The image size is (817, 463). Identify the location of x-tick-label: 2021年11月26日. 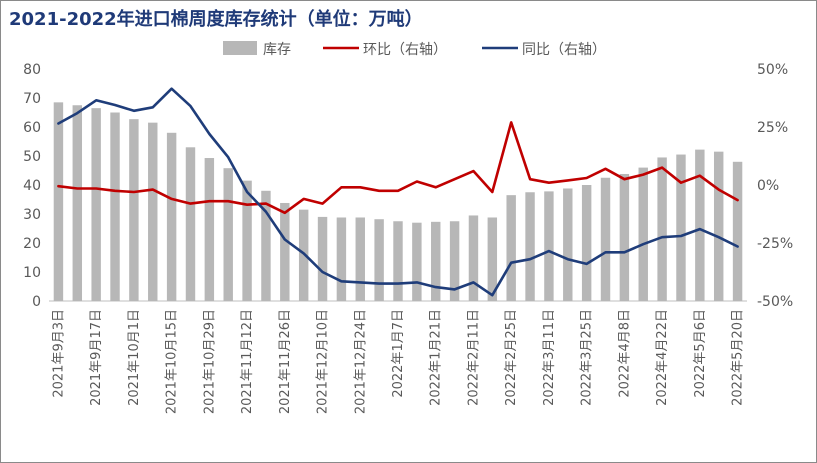
(285, 361).